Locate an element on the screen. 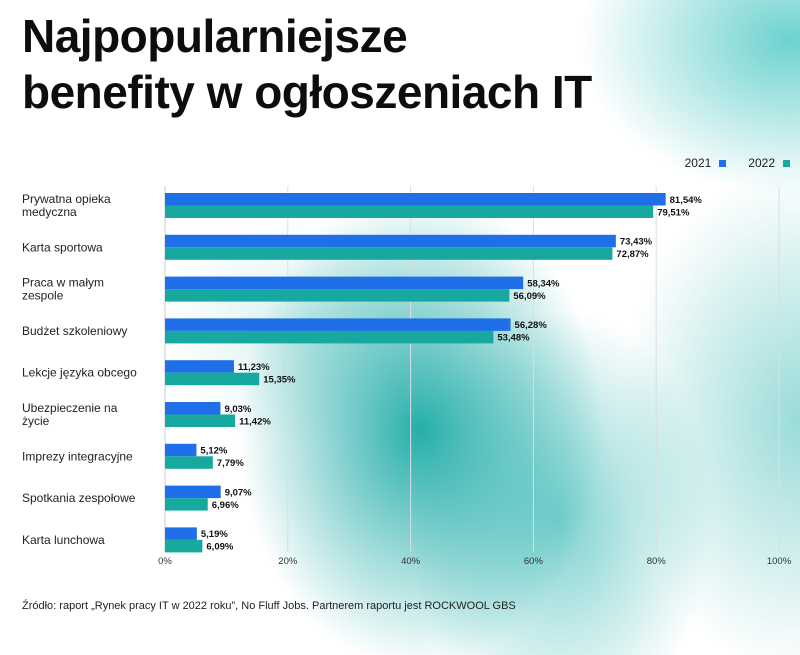  legend-label-2022: 2022 is located at coordinates (761, 163).